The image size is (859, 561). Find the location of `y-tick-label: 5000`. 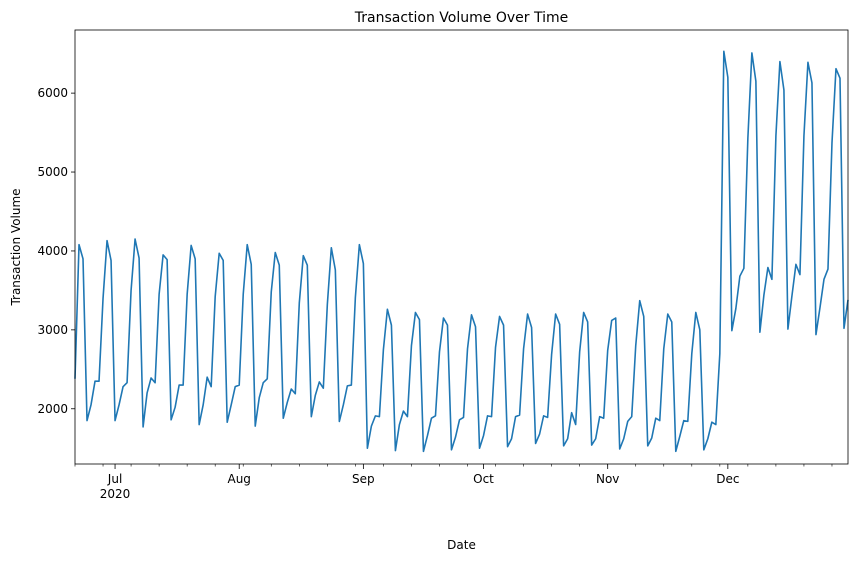

y-tick-label: 5000 is located at coordinates (52, 172).